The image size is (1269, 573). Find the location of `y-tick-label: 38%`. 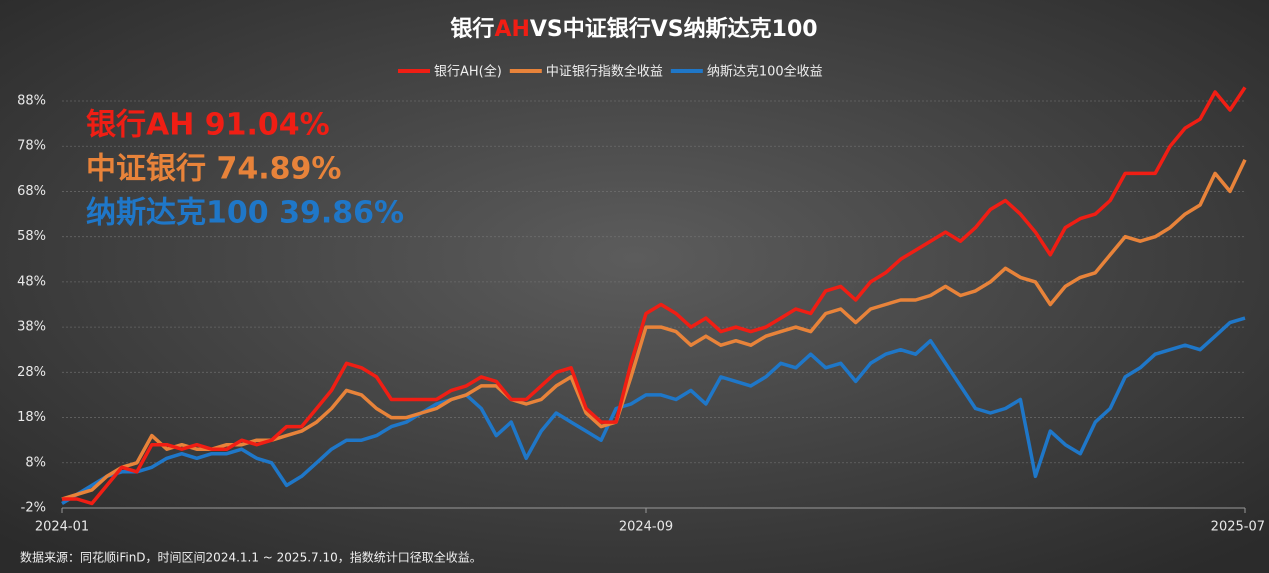

y-tick-label: 38% is located at coordinates (31, 327).